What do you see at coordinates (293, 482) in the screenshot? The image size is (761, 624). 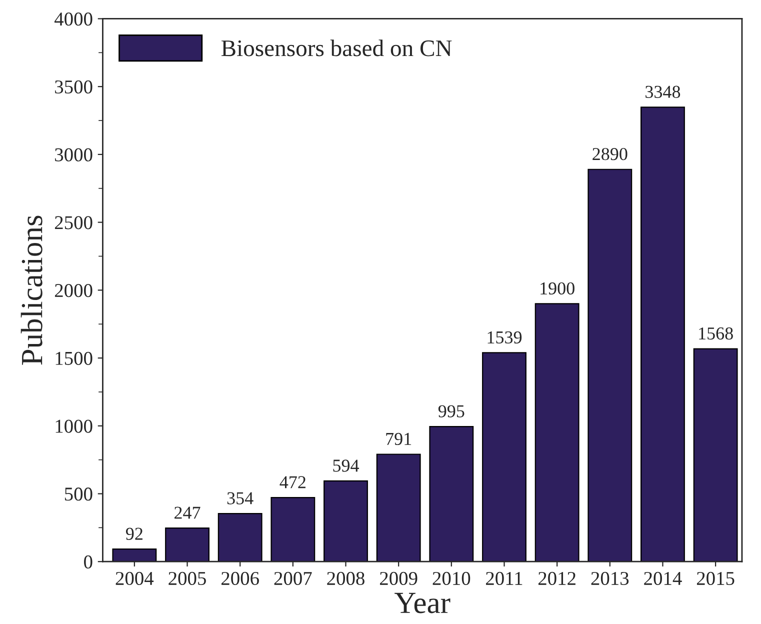 I see `data-label: 472` at bounding box center [293, 482].